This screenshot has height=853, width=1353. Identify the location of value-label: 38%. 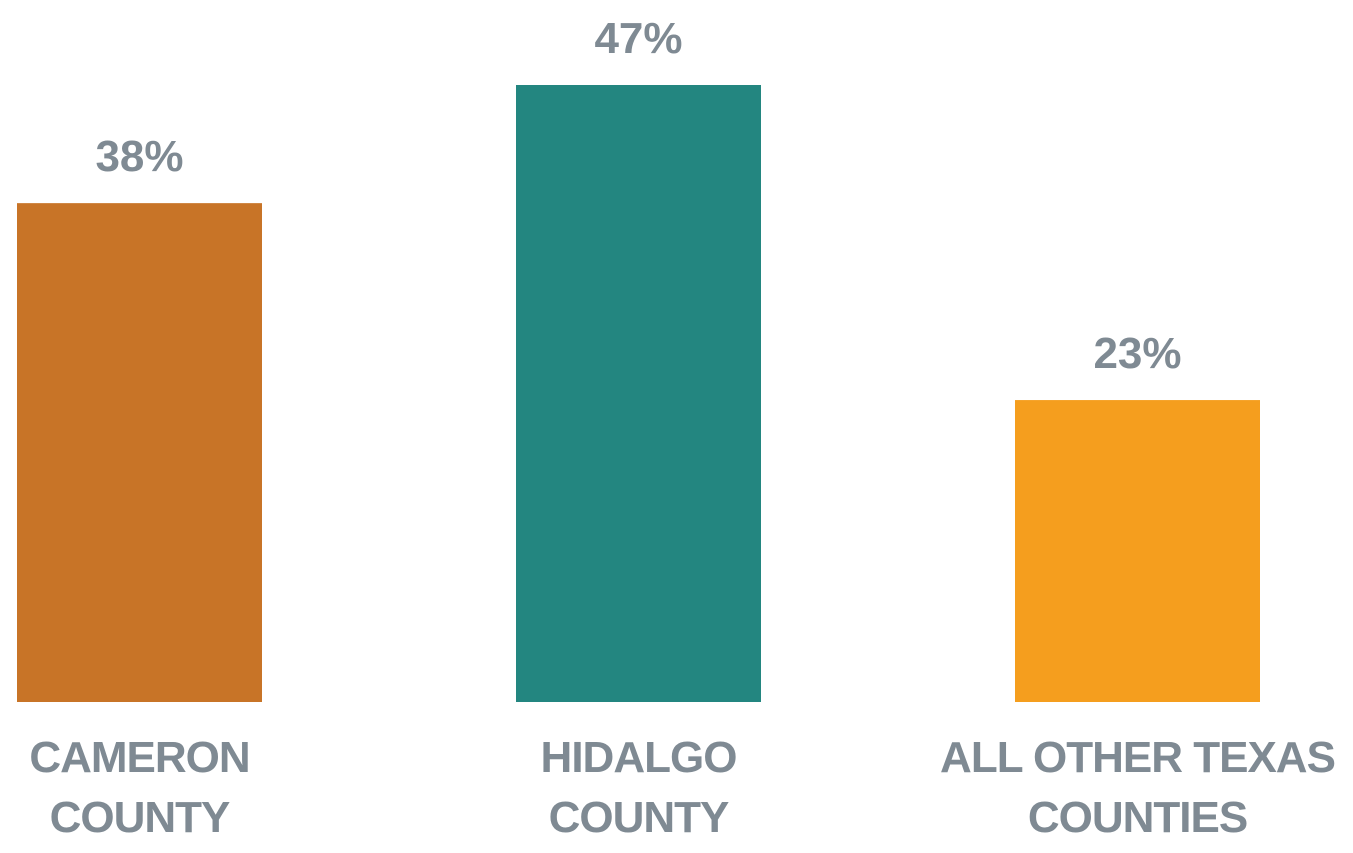
(139, 156).